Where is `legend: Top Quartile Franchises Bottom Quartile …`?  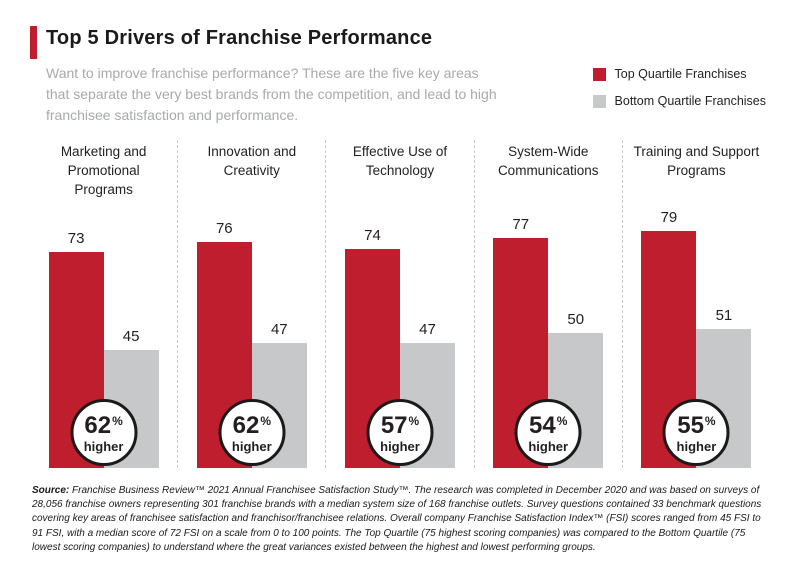 legend: Top Quartile Franchises Bottom Quartile … is located at coordinates (679, 87).